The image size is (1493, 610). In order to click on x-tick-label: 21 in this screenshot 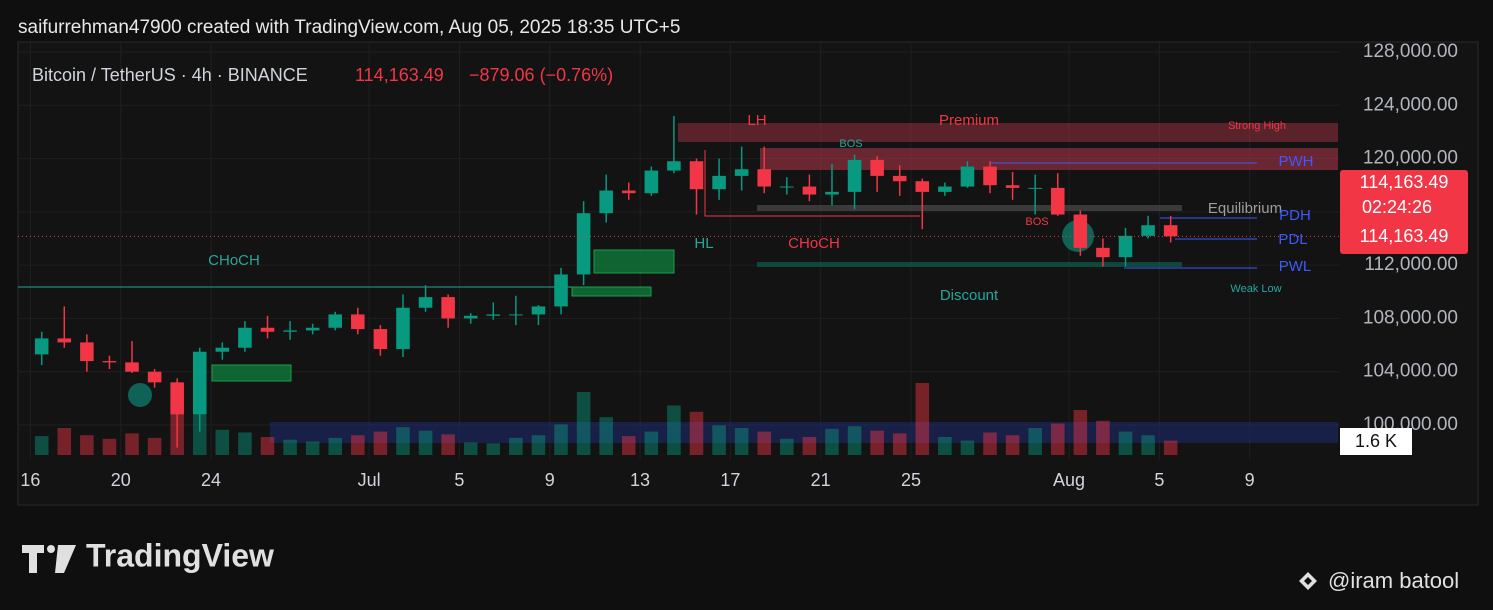, I will do `click(821, 480)`.